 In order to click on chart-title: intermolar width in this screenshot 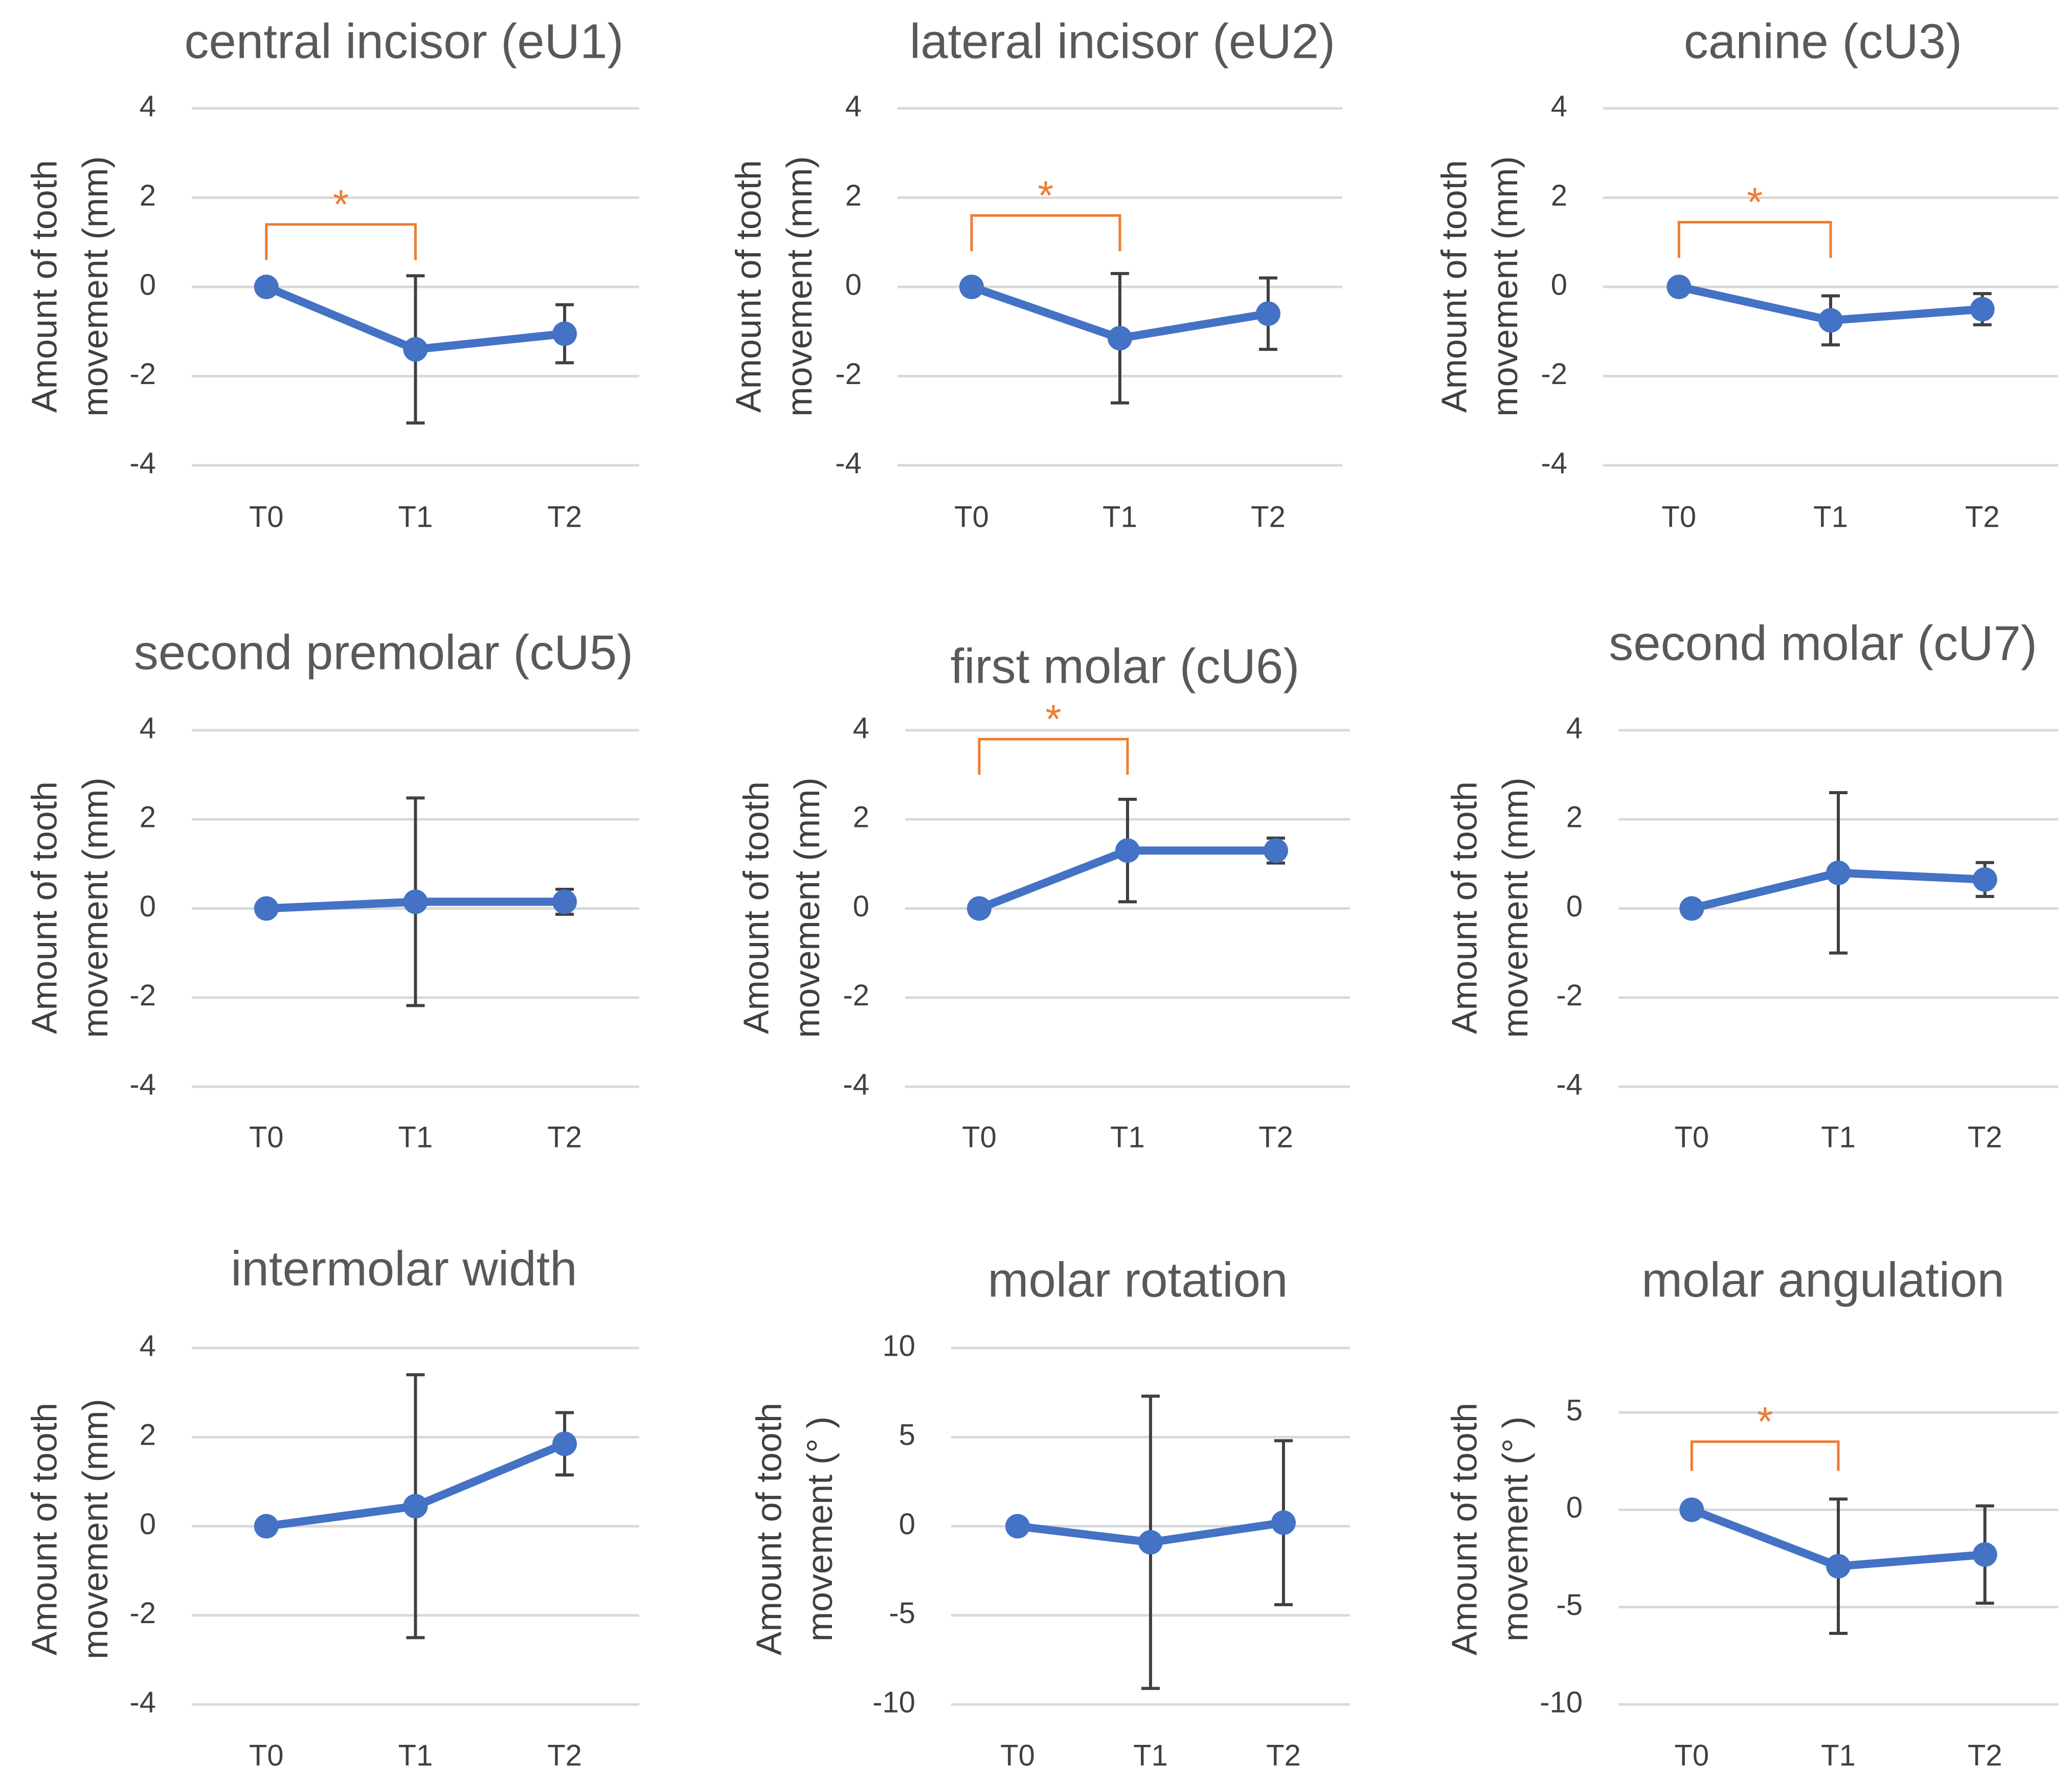, I will do `click(404, 1269)`.